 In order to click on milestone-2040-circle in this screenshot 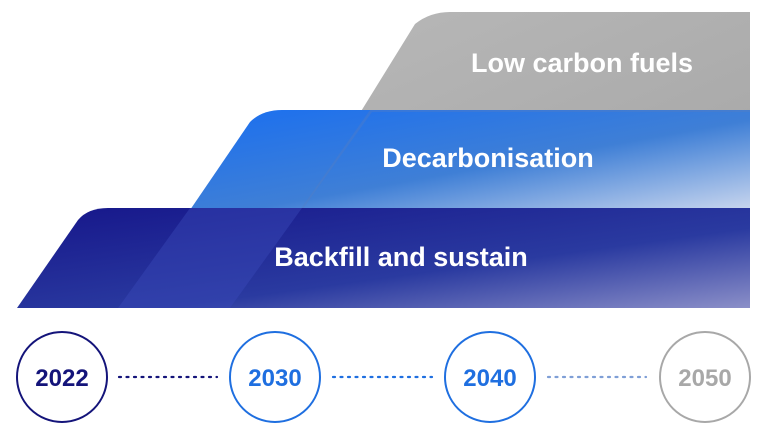, I will do `click(490, 377)`.